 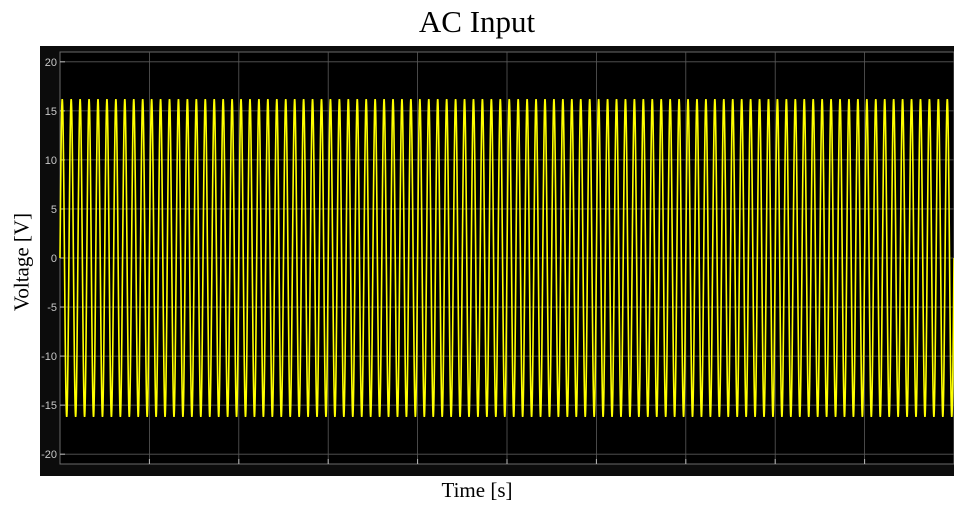 What do you see at coordinates (54, 210) in the screenshot?
I see `y-tick-label: 5` at bounding box center [54, 210].